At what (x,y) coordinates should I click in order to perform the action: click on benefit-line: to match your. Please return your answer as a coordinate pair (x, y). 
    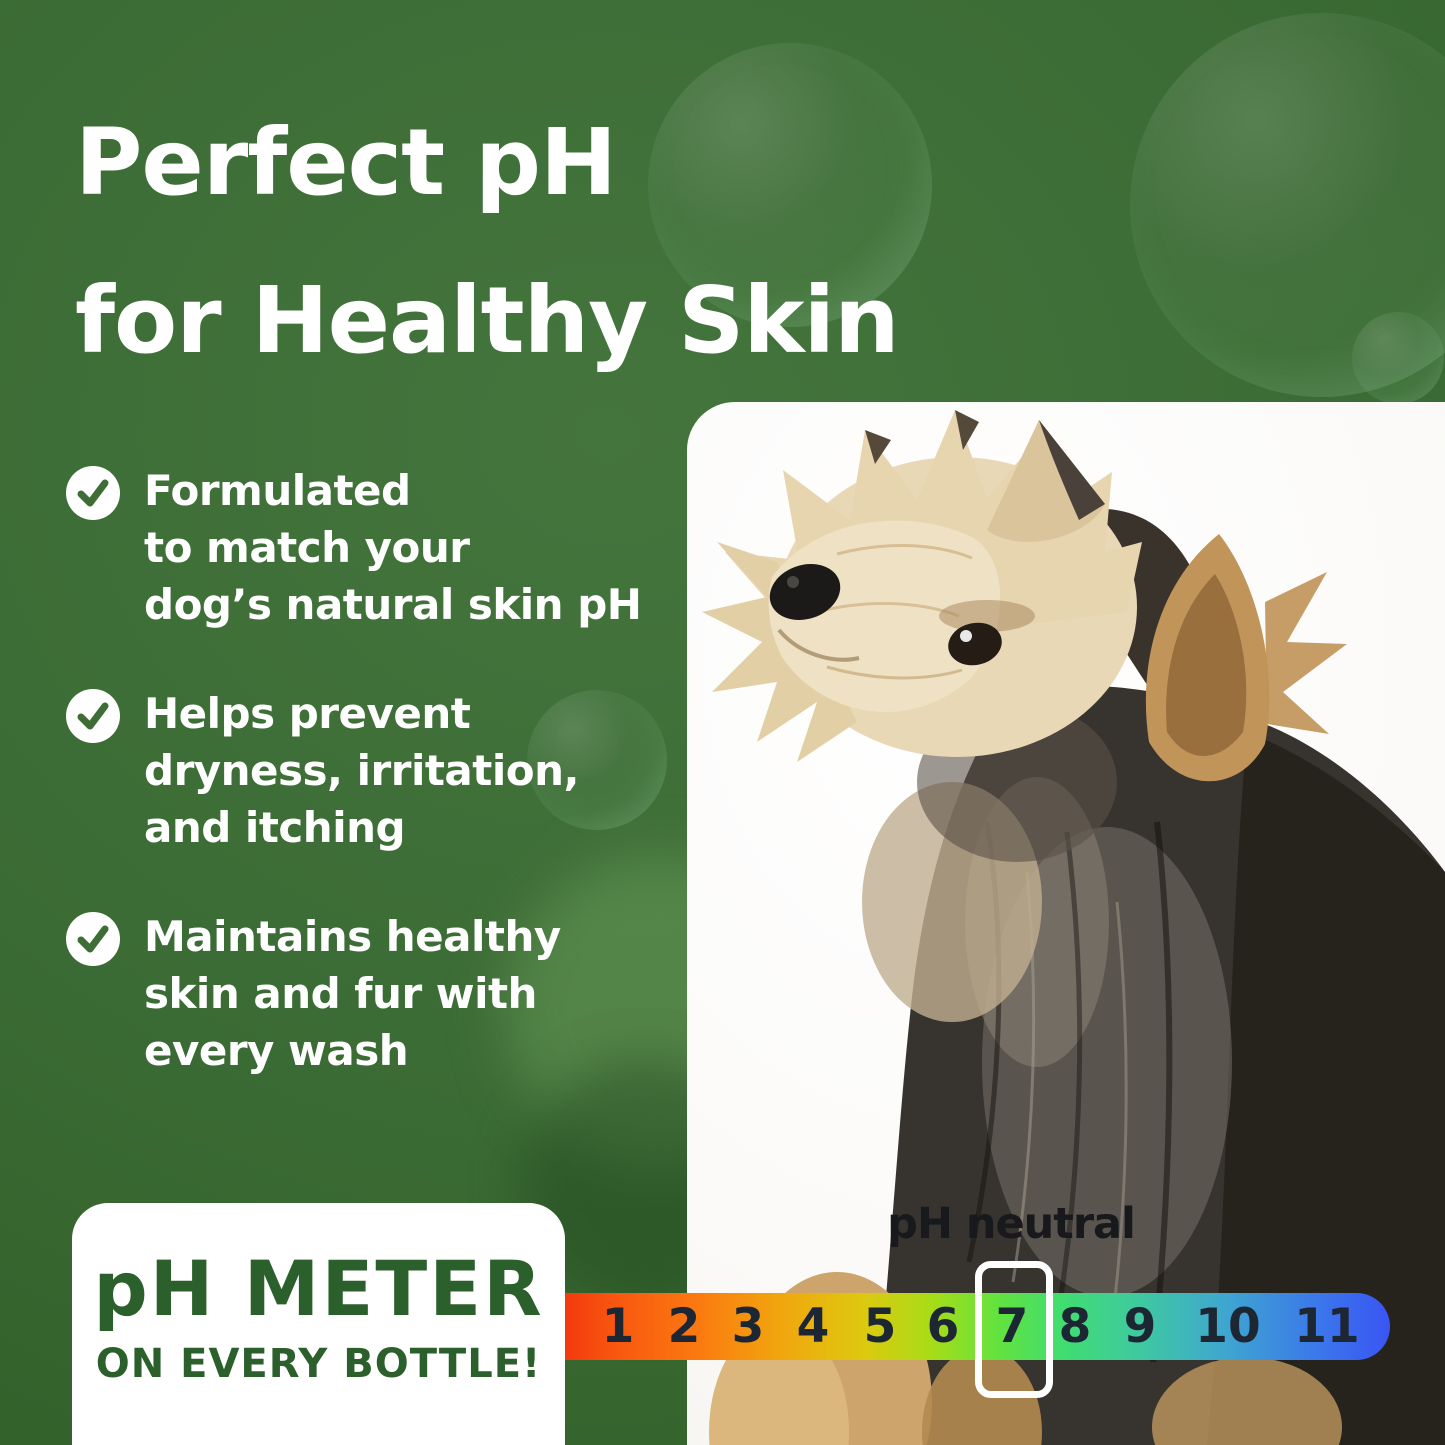
    Looking at the image, I should click on (307, 547).